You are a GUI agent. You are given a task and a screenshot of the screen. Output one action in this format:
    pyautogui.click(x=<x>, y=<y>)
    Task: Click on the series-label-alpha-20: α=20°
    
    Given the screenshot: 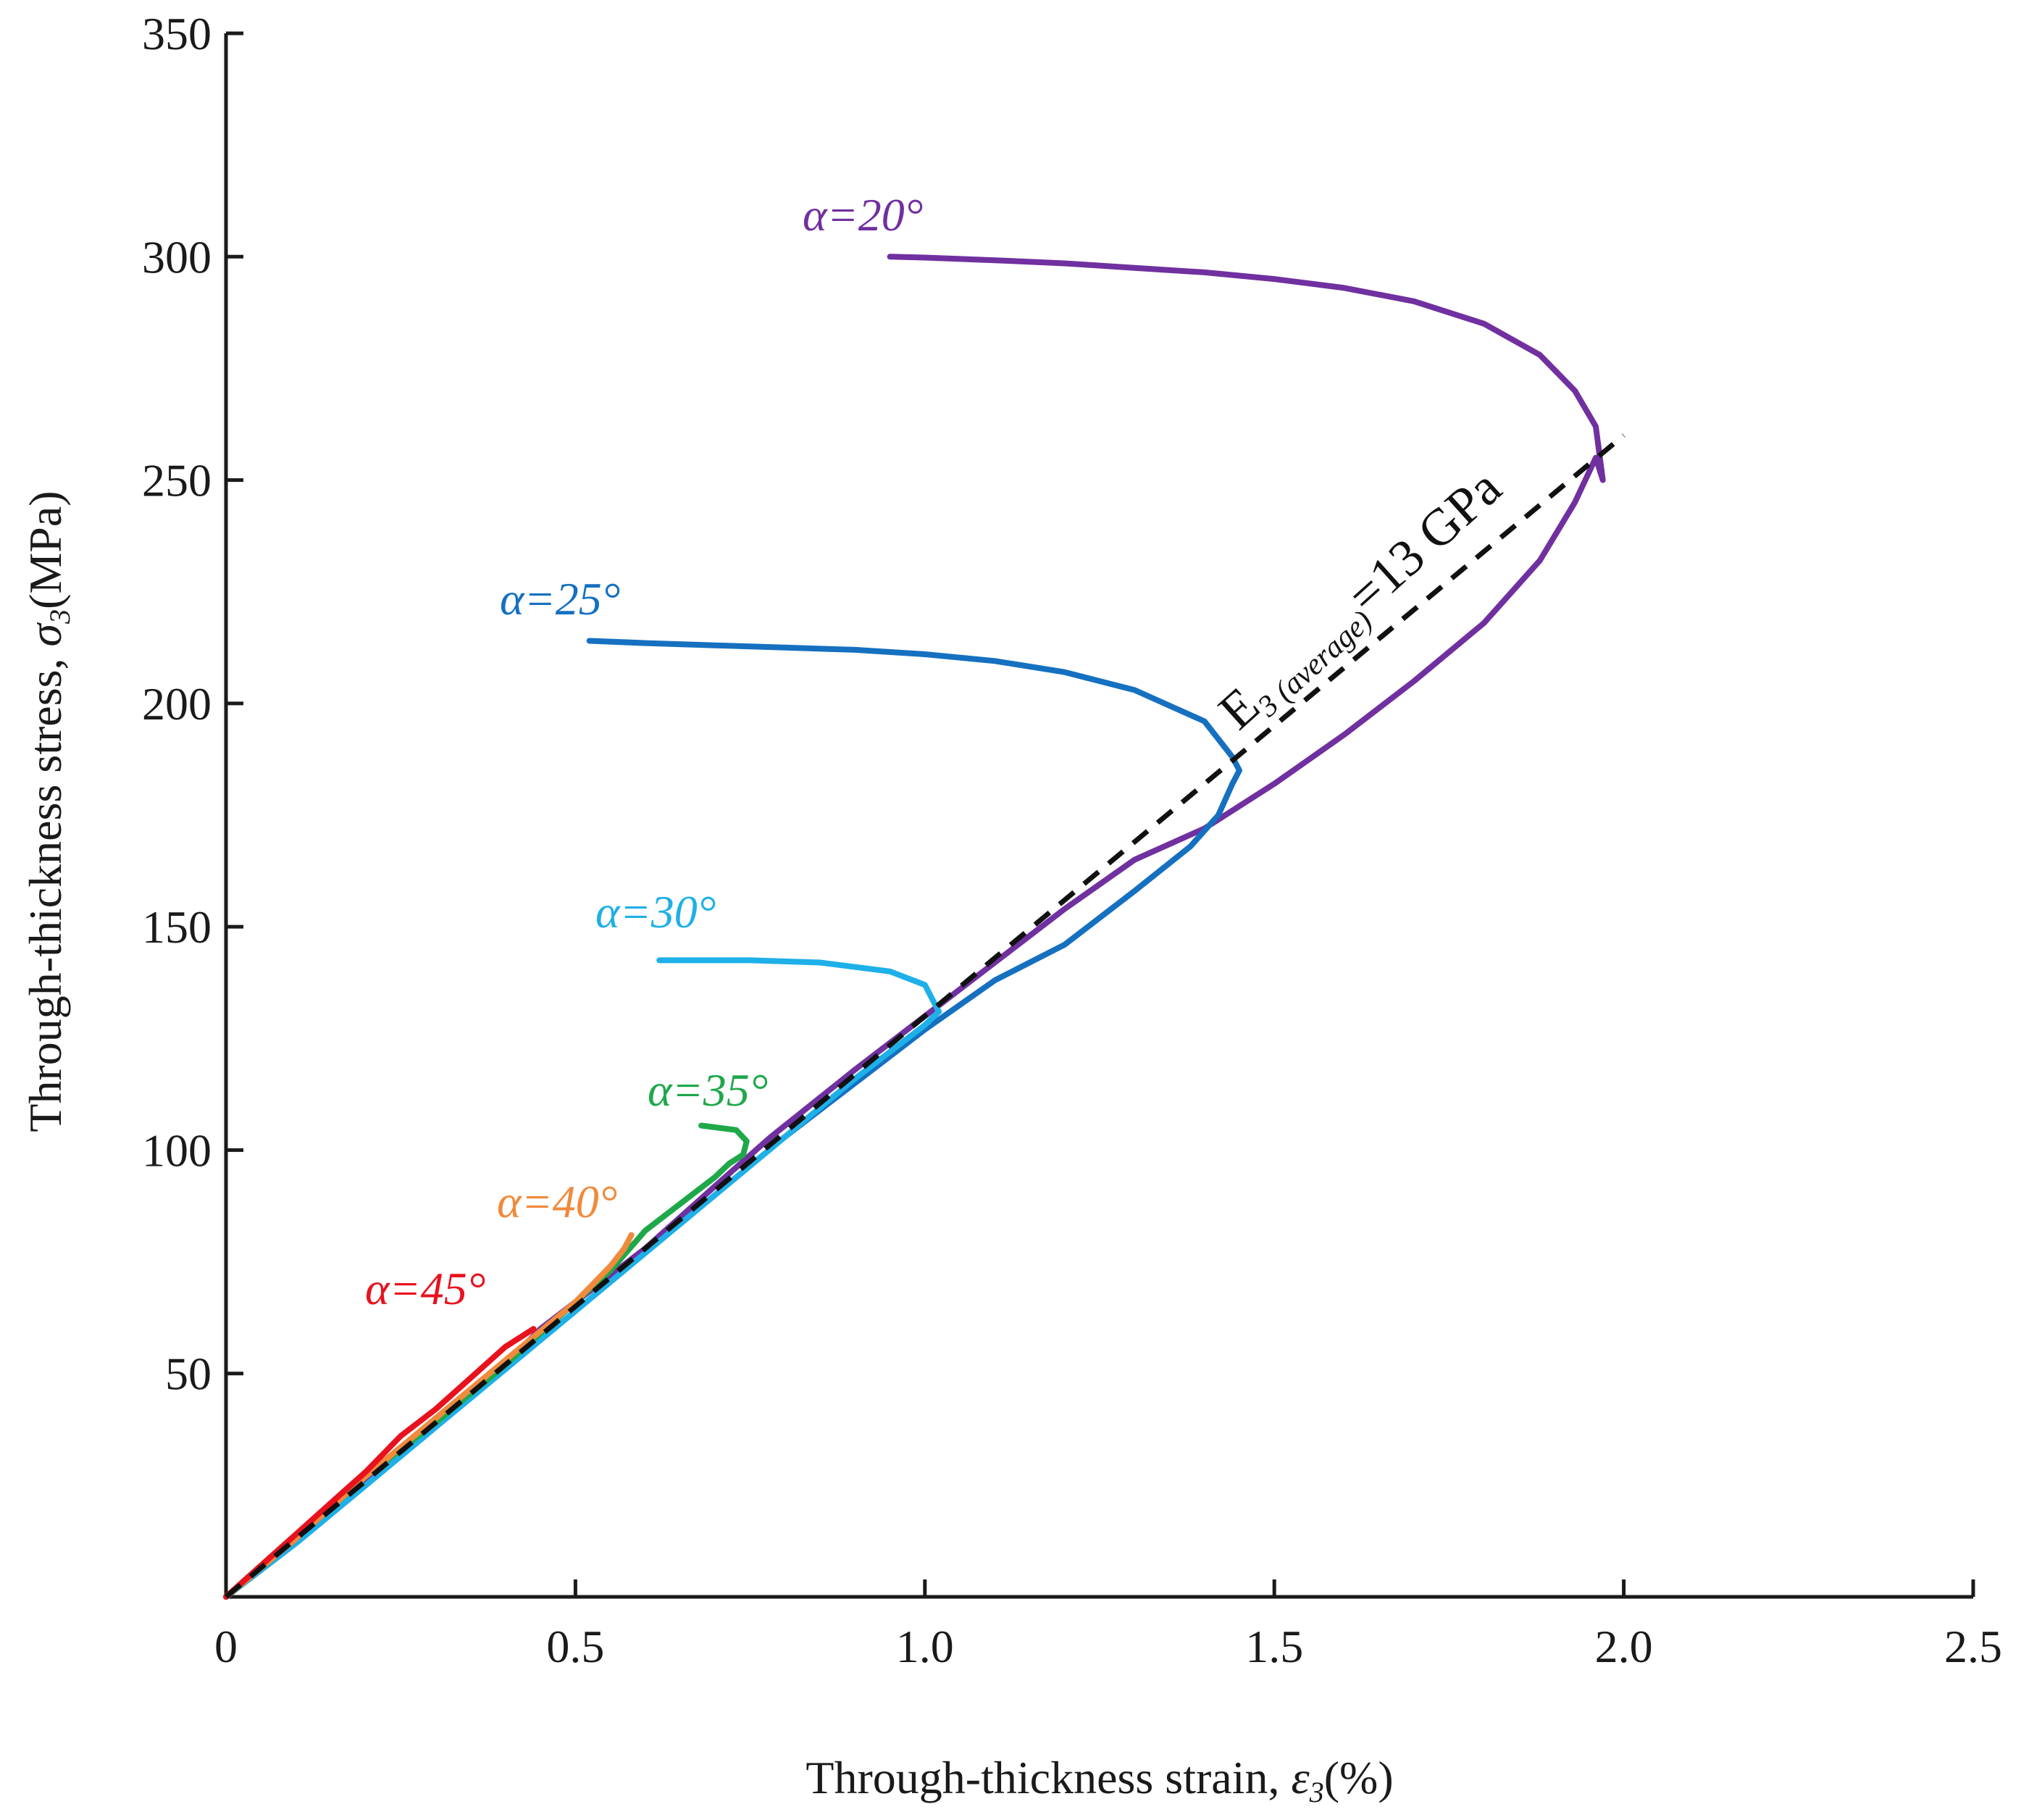 What is the action you would take?
    pyautogui.click(x=863, y=215)
    